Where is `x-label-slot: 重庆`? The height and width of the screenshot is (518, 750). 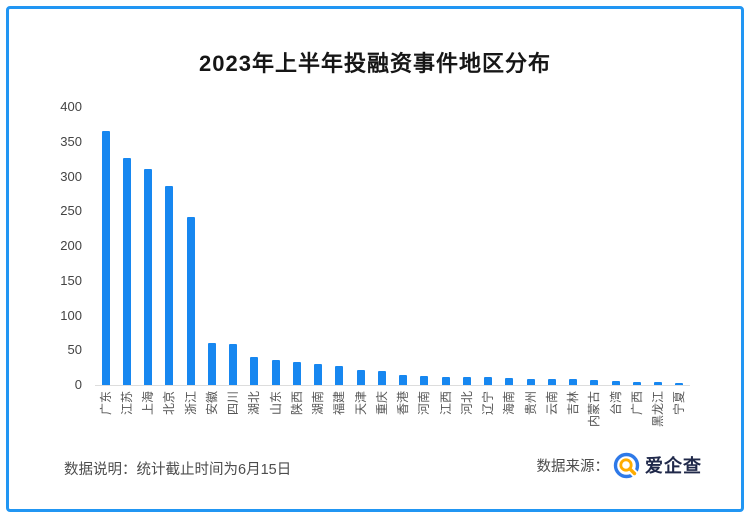 x-label-slot: 重庆 is located at coordinates (381, 419).